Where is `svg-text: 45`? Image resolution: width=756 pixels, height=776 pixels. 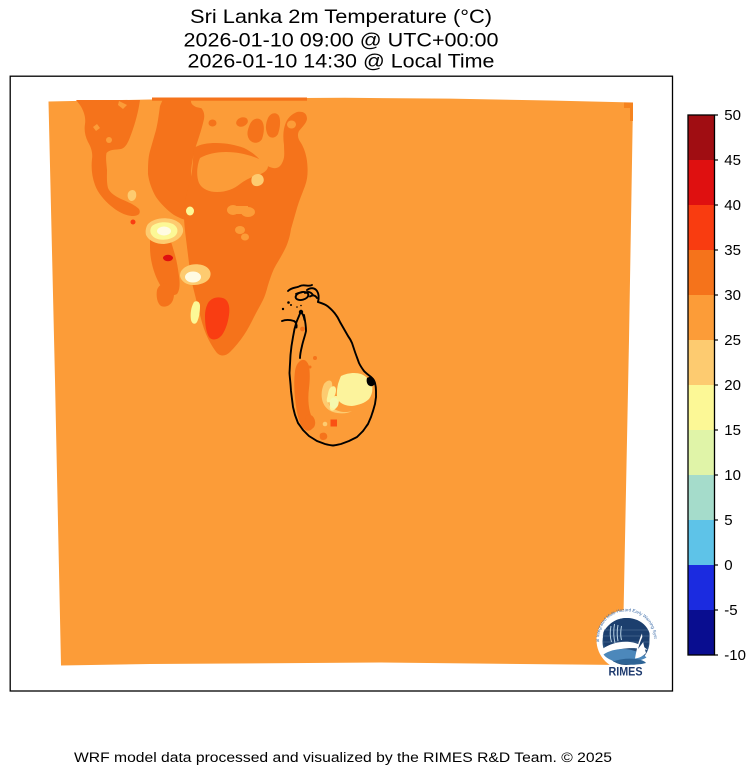
svg-text: 45 is located at coordinates (732, 160).